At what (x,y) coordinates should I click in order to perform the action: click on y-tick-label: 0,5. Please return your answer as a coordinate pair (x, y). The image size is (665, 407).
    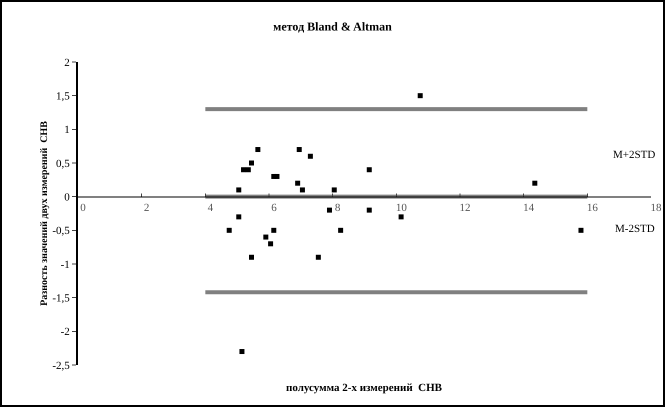
    Looking at the image, I should click on (63, 164).